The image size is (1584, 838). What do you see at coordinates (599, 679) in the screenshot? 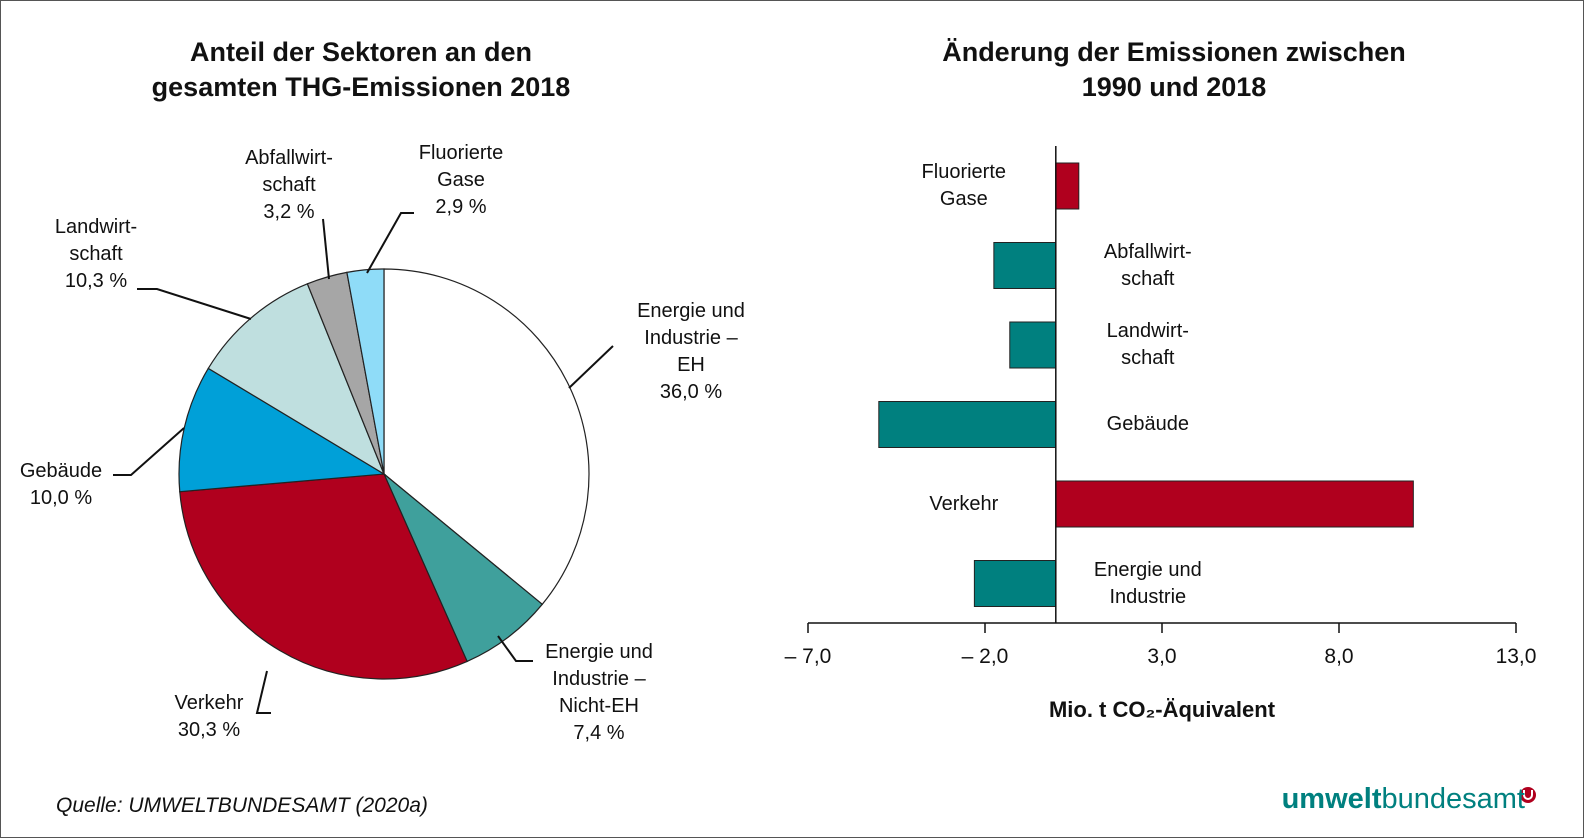
I see `pie-label-name: Energie und Industrie – Nicht-EH` at bounding box center [599, 679].